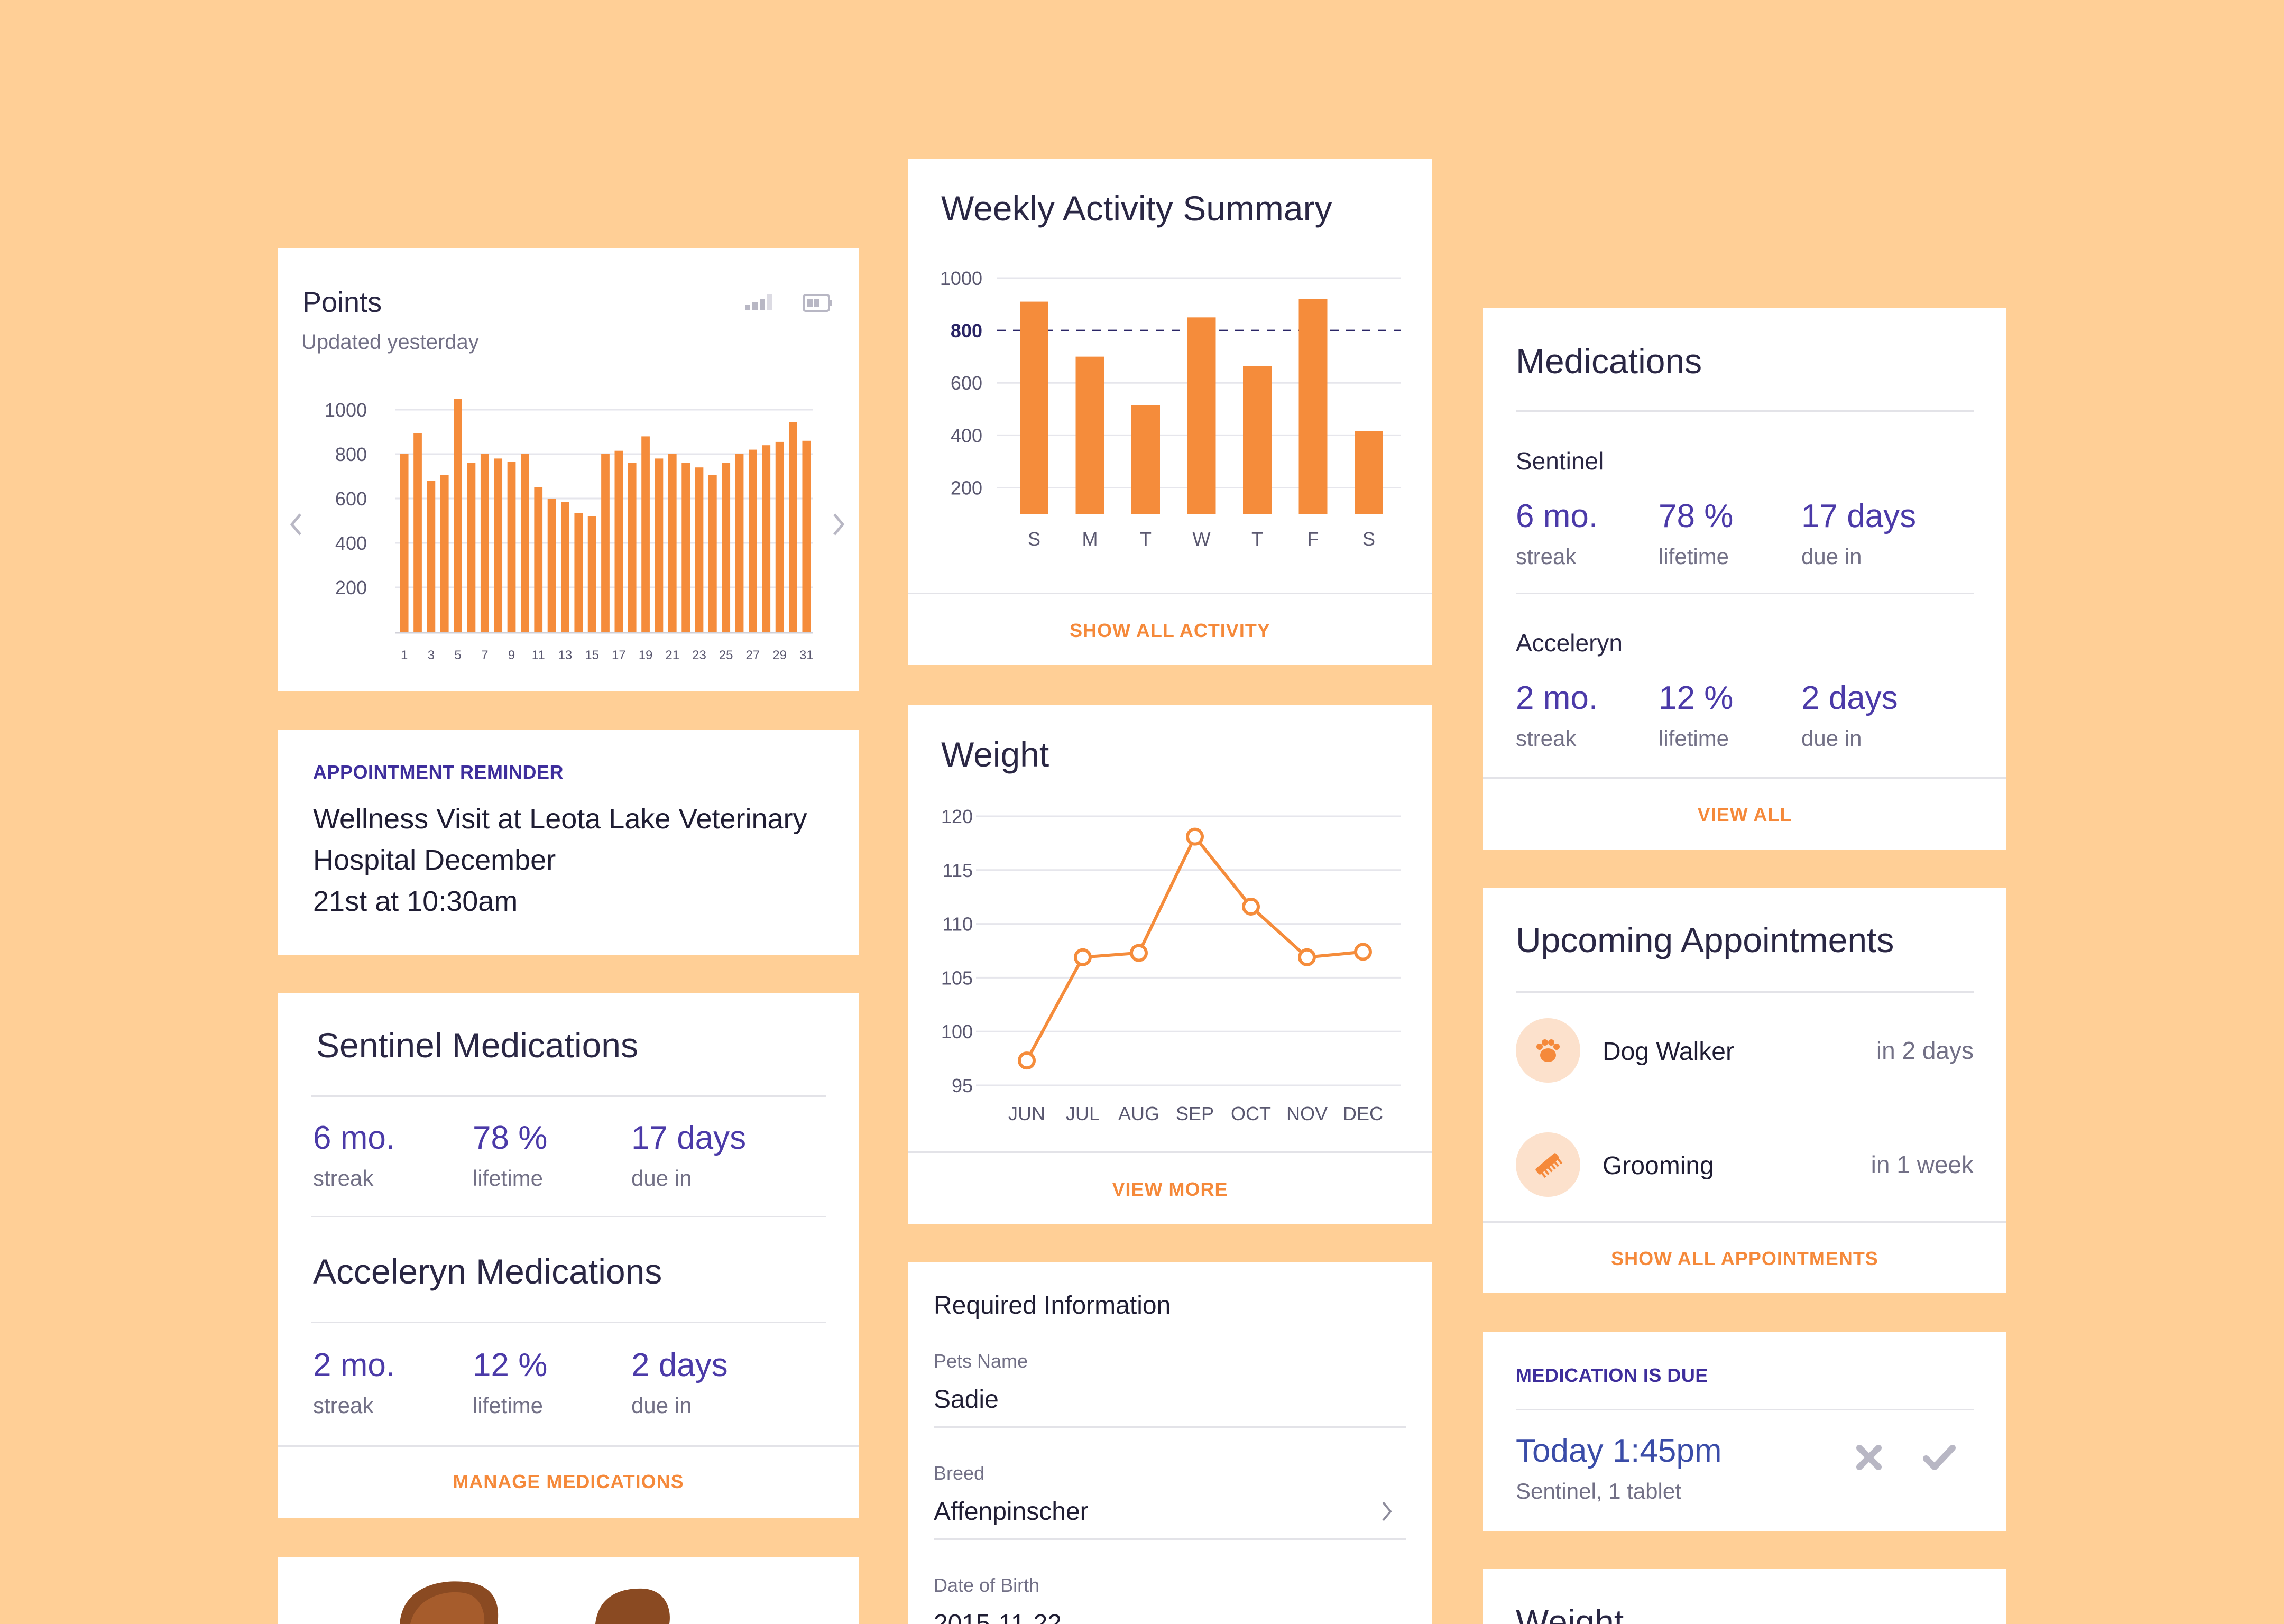  Describe the element at coordinates (957, 1031) in the screenshot. I see `y-tick-label: 100` at that location.